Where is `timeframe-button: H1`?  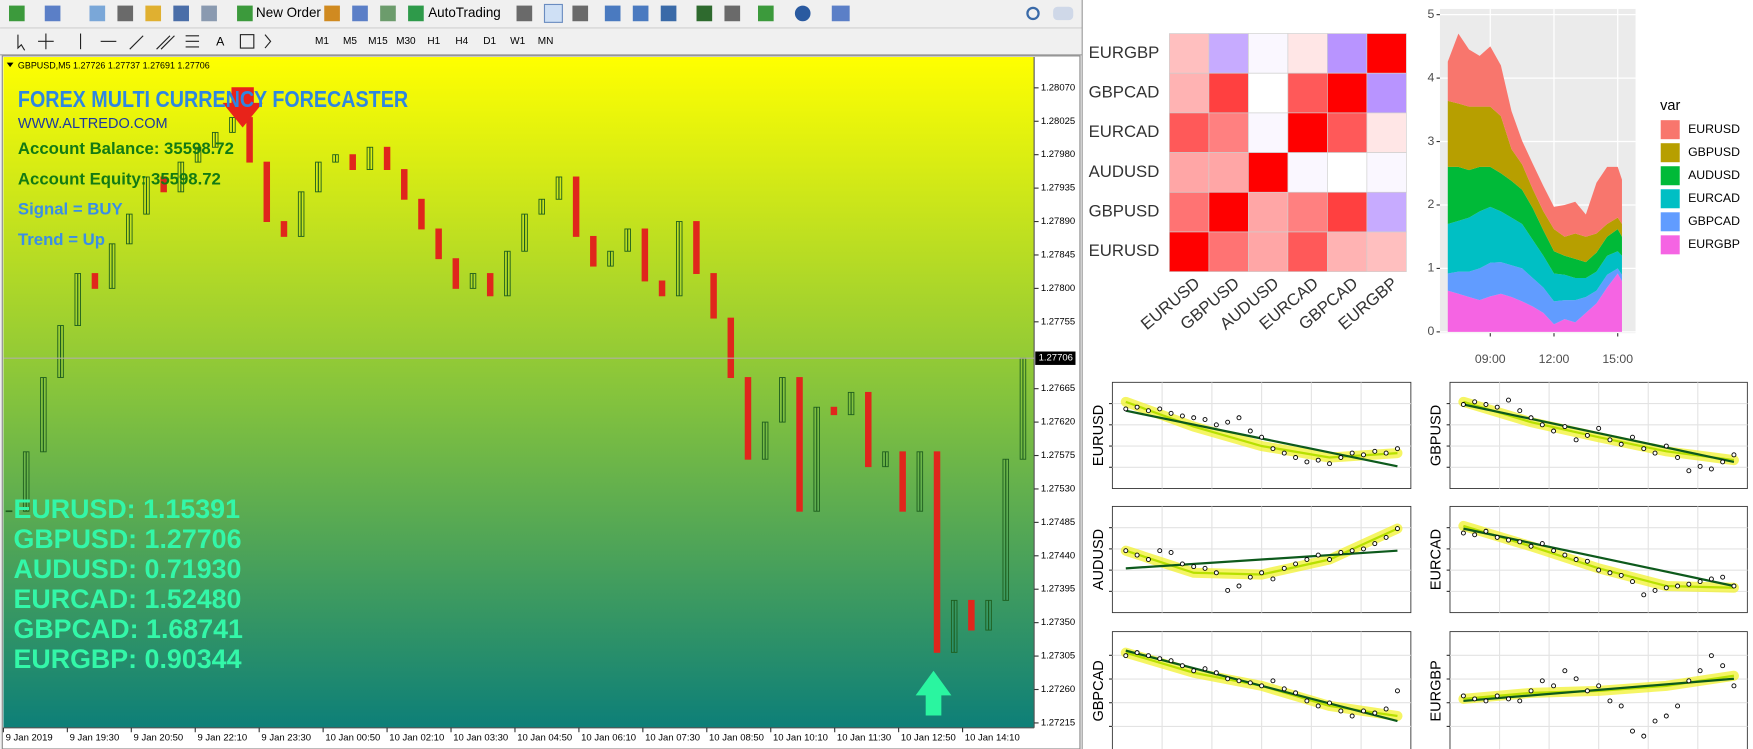
timeframe-button: H1 is located at coordinates (433, 41).